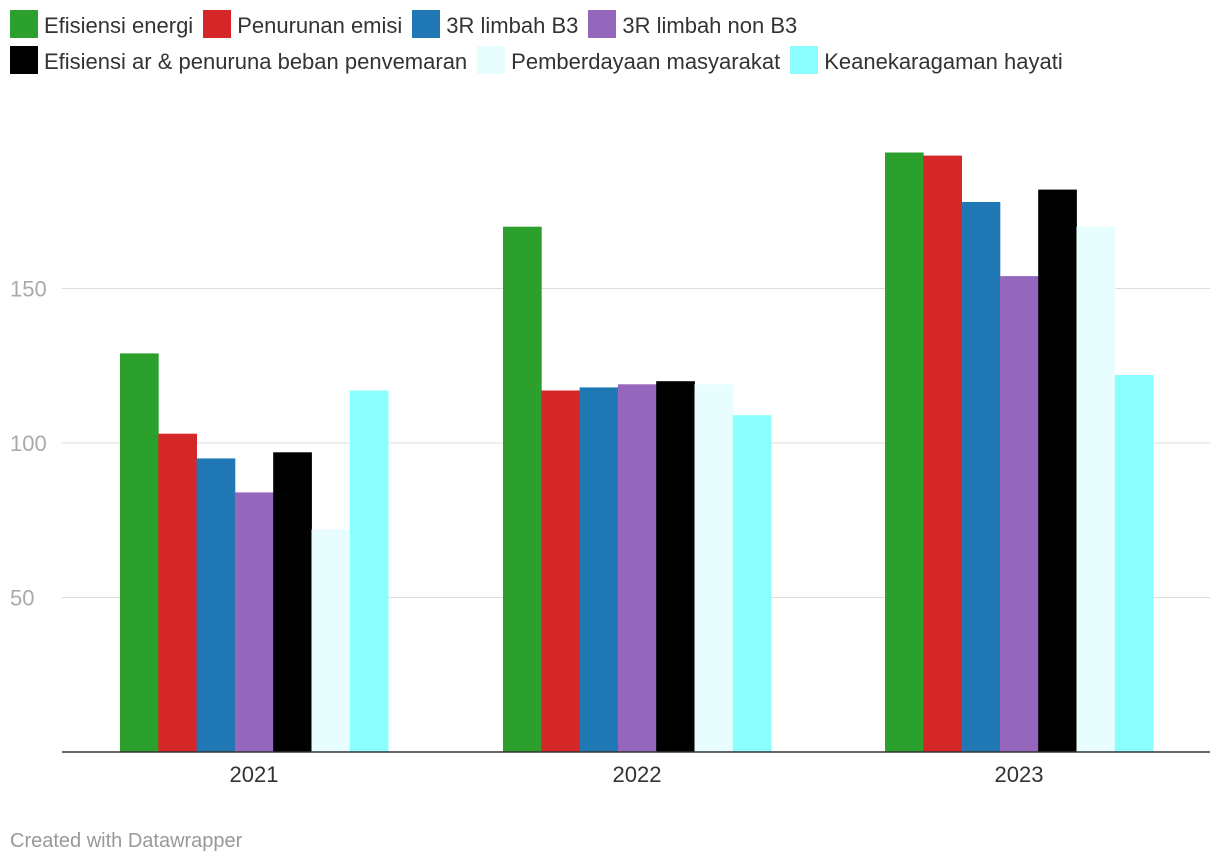  What do you see at coordinates (320, 25) in the screenshot?
I see `legend-label: Penurunan emisi` at bounding box center [320, 25].